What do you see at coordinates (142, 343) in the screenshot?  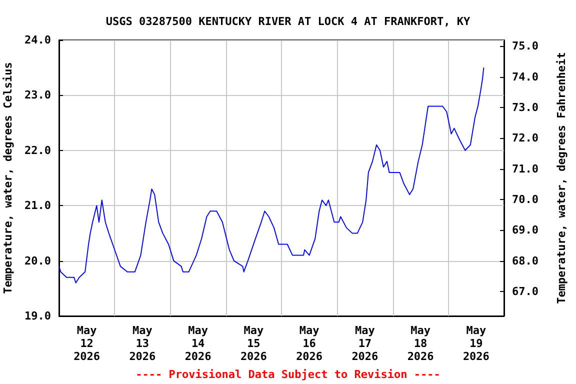 I see `x-tick-label: May 13 2026` at bounding box center [142, 343].